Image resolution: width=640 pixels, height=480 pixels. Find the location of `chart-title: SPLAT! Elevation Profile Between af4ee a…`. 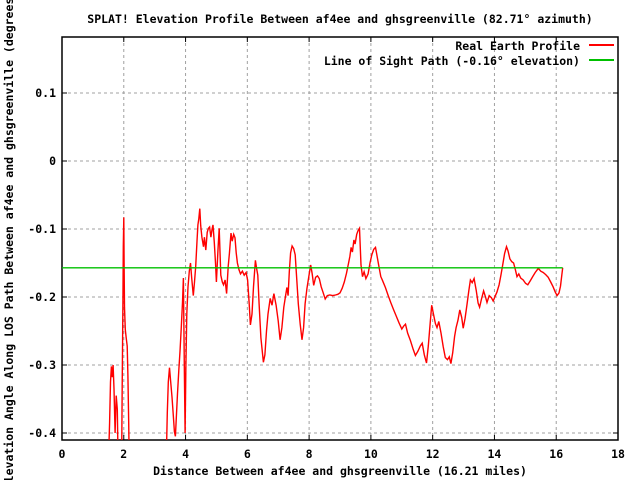

chart-title: SPLAT! Elevation Profile Between af4ee a… is located at coordinates (340, 19).